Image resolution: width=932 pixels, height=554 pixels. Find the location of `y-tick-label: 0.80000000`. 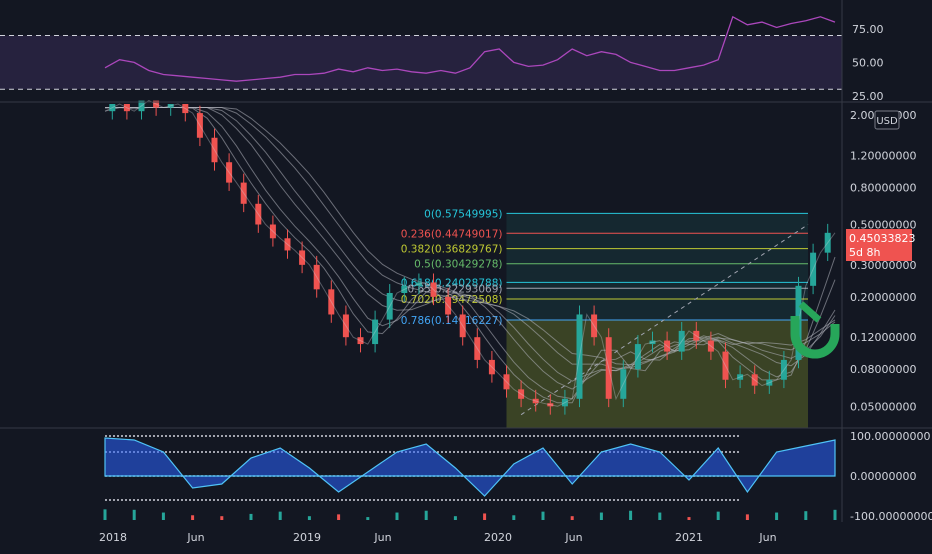

y-tick-label: 0.80000000 is located at coordinates (883, 187).